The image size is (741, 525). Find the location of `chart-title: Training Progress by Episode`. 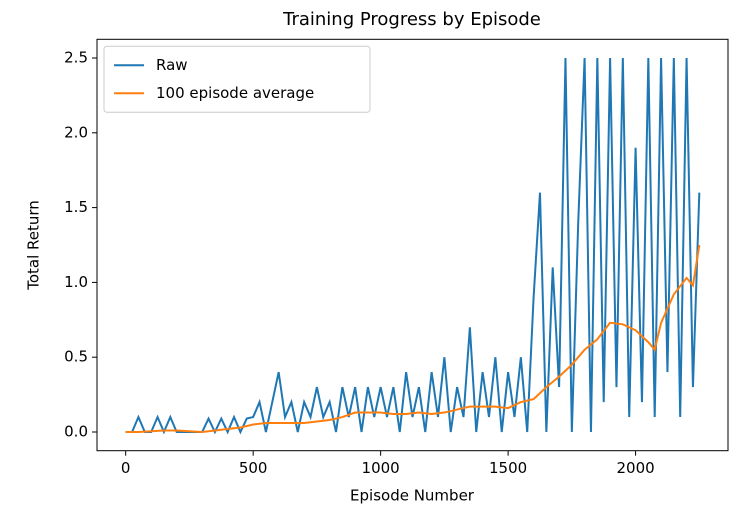

chart-title: Training Progress by Episode is located at coordinates (411, 19).